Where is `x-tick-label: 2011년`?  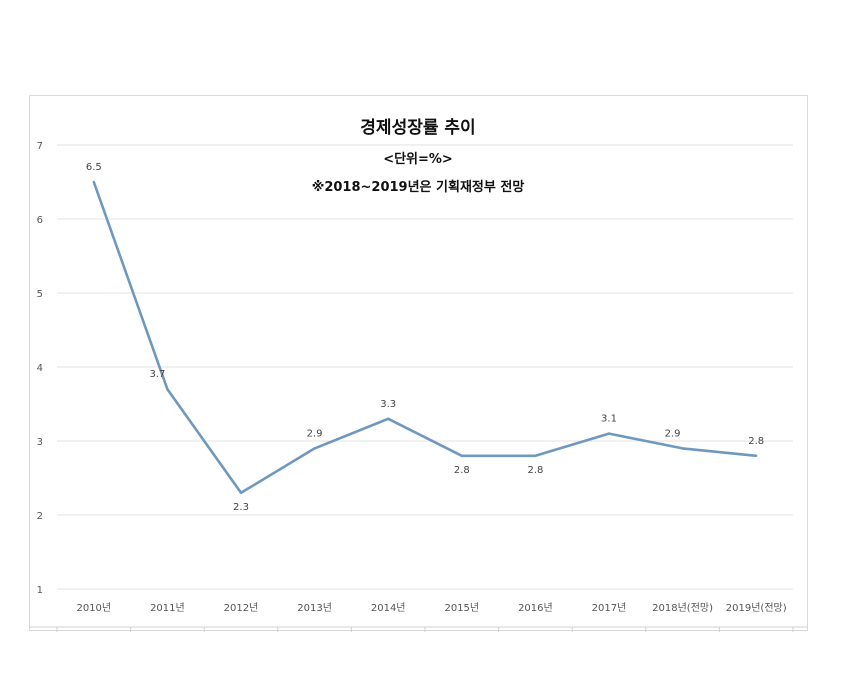 x-tick-label: 2011년 is located at coordinates (167, 608).